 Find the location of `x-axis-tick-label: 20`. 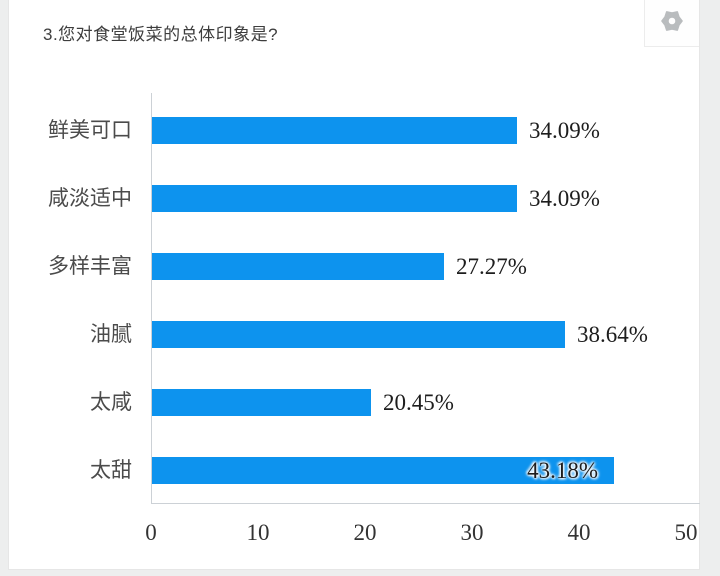

x-axis-tick-label: 20 is located at coordinates (365, 532).